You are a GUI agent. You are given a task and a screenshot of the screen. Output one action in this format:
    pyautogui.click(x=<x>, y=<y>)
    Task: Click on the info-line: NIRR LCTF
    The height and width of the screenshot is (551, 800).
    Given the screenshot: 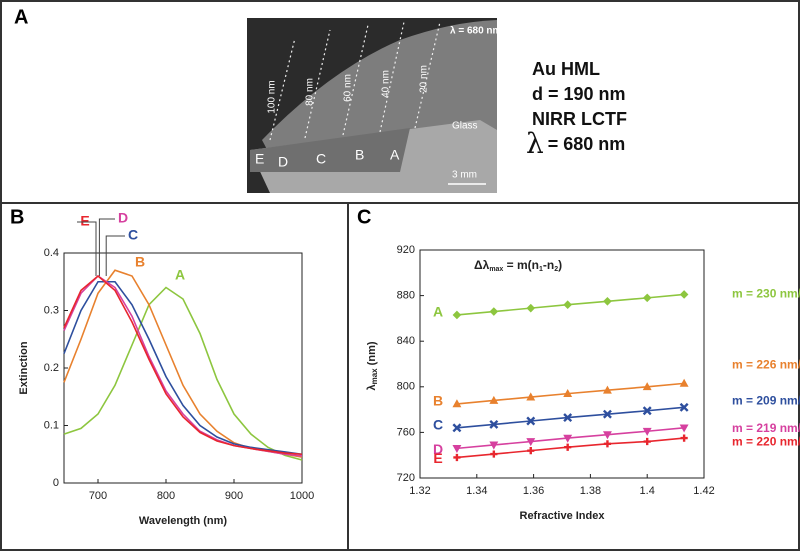 What is the action you would take?
    pyautogui.click(x=579, y=119)
    